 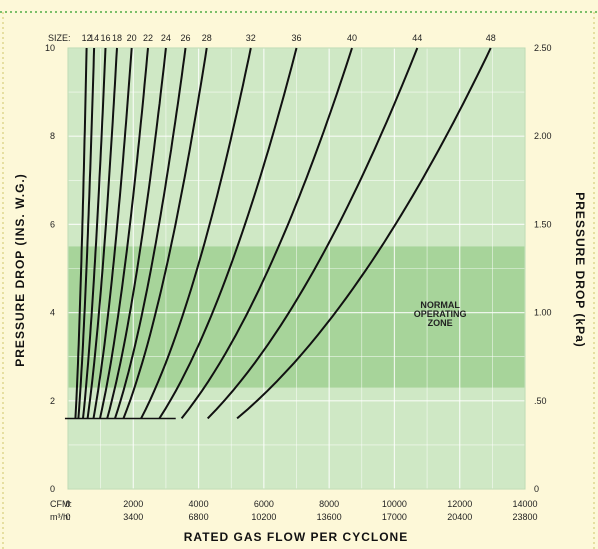 What do you see at coordinates (491, 38) in the screenshot?
I see `size-label: 48` at bounding box center [491, 38].